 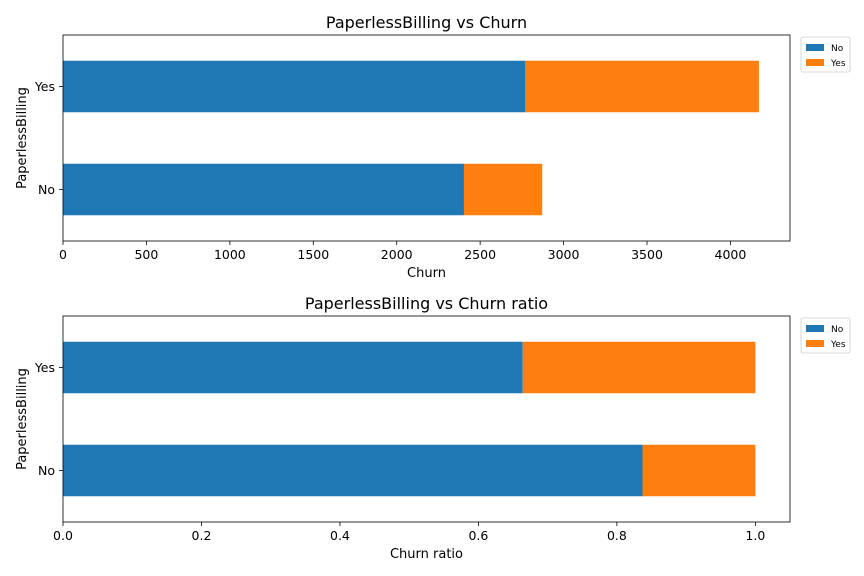 What do you see at coordinates (426, 303) in the screenshot?
I see `chart-title: PaperlessBilling vs Churn ratio` at bounding box center [426, 303].